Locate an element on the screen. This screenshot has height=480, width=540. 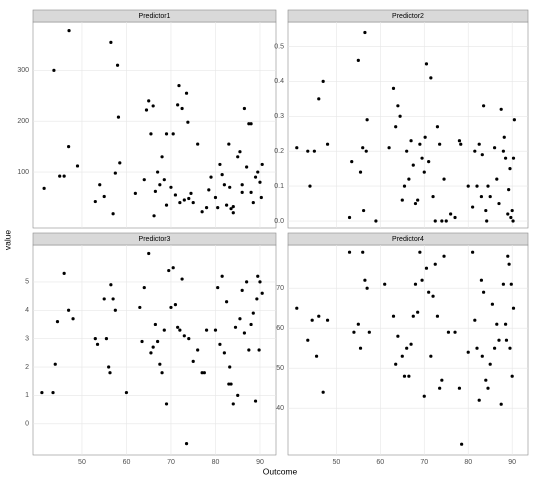
strip-title: Predictor3 is located at coordinates (155, 239).